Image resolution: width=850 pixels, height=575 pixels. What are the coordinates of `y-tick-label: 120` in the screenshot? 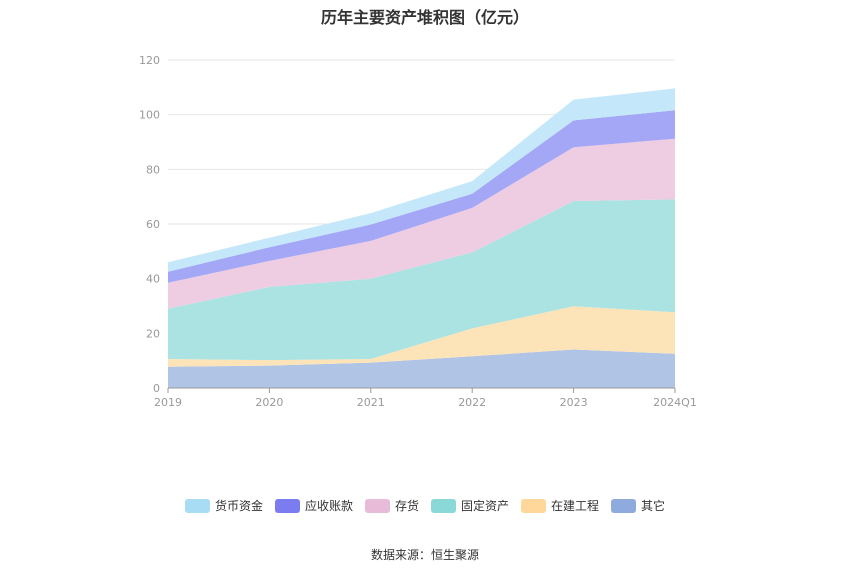 It's located at (149, 60).